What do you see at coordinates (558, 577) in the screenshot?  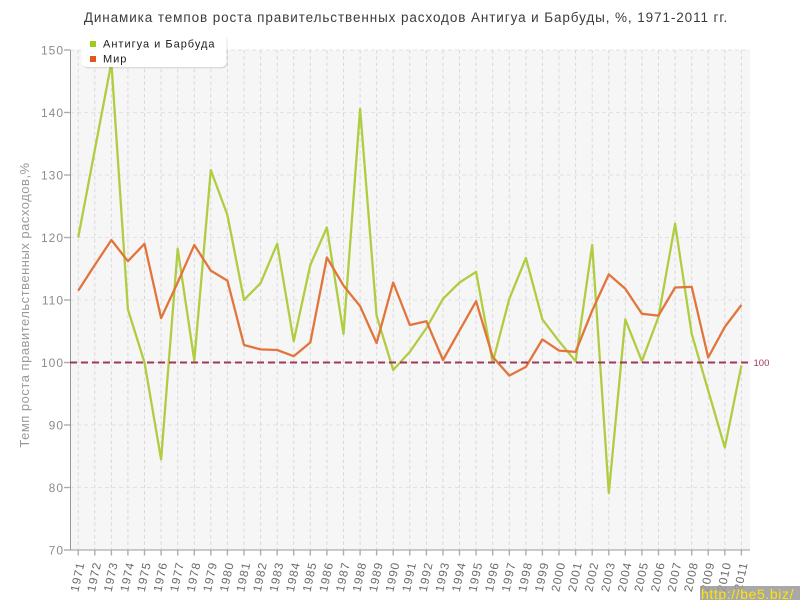 I see `svg-text: 2000` at bounding box center [558, 577].